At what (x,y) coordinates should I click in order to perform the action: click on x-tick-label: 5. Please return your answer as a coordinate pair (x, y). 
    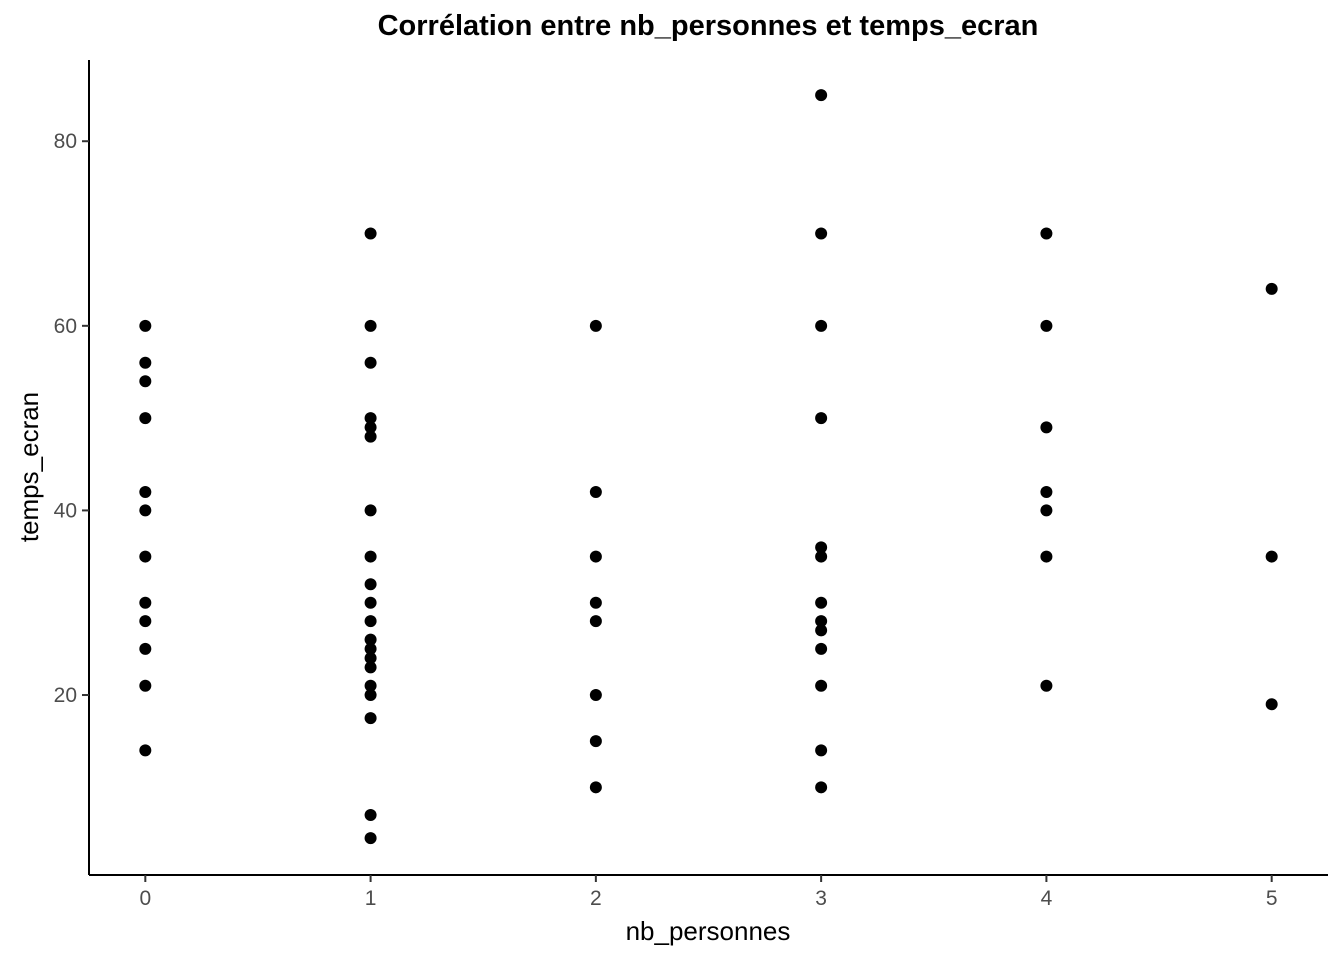
    Looking at the image, I should click on (1272, 898).